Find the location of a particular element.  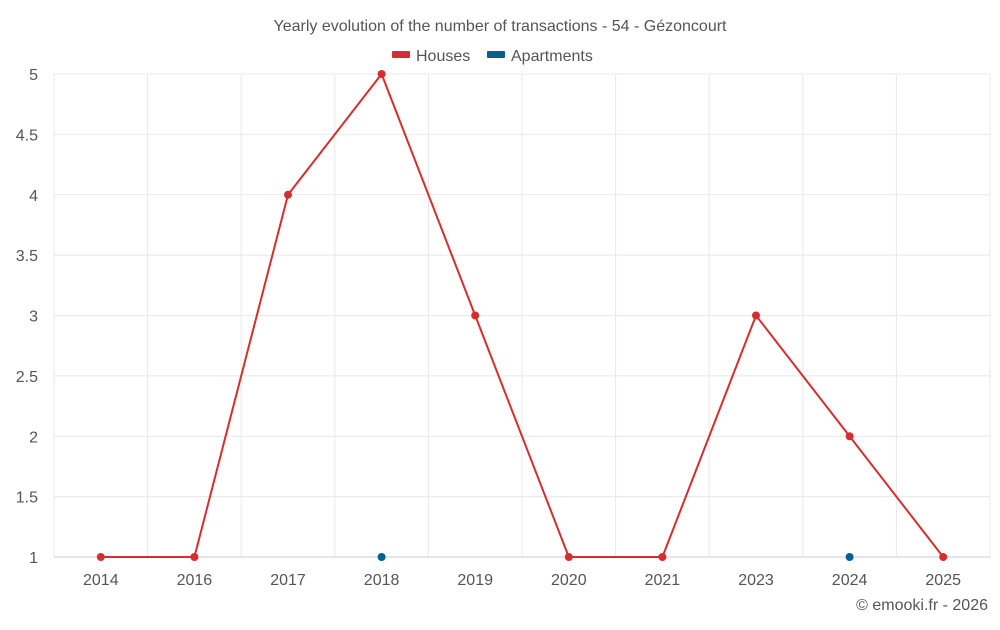

data-point-houses-2014 is located at coordinates (100, 557).